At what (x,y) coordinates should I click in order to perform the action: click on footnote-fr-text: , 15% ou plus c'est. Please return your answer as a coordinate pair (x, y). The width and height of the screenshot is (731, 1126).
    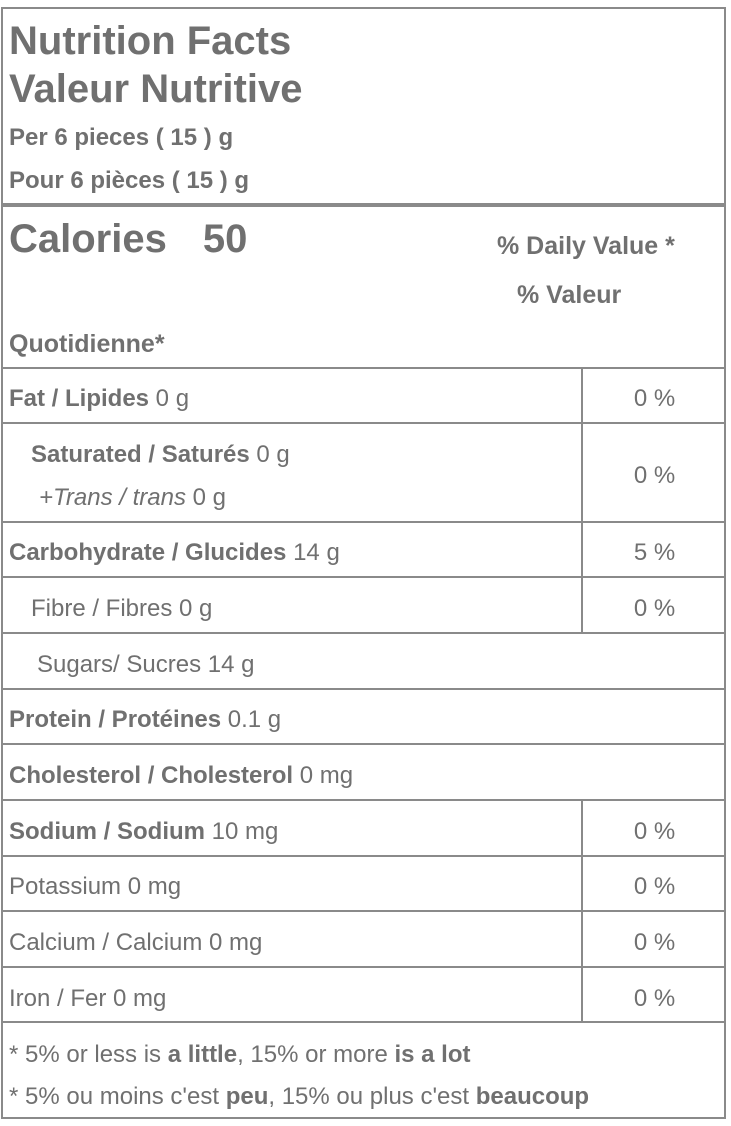
    Looking at the image, I should click on (372, 1096).